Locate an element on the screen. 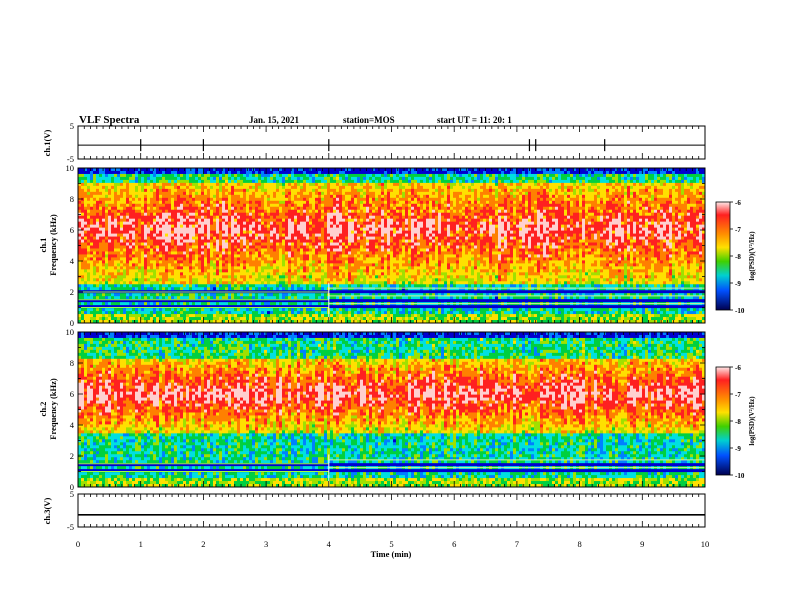 The image size is (792, 612). ch1-voltage-ylabel: ch.1(V) is located at coordinates (47, 142).